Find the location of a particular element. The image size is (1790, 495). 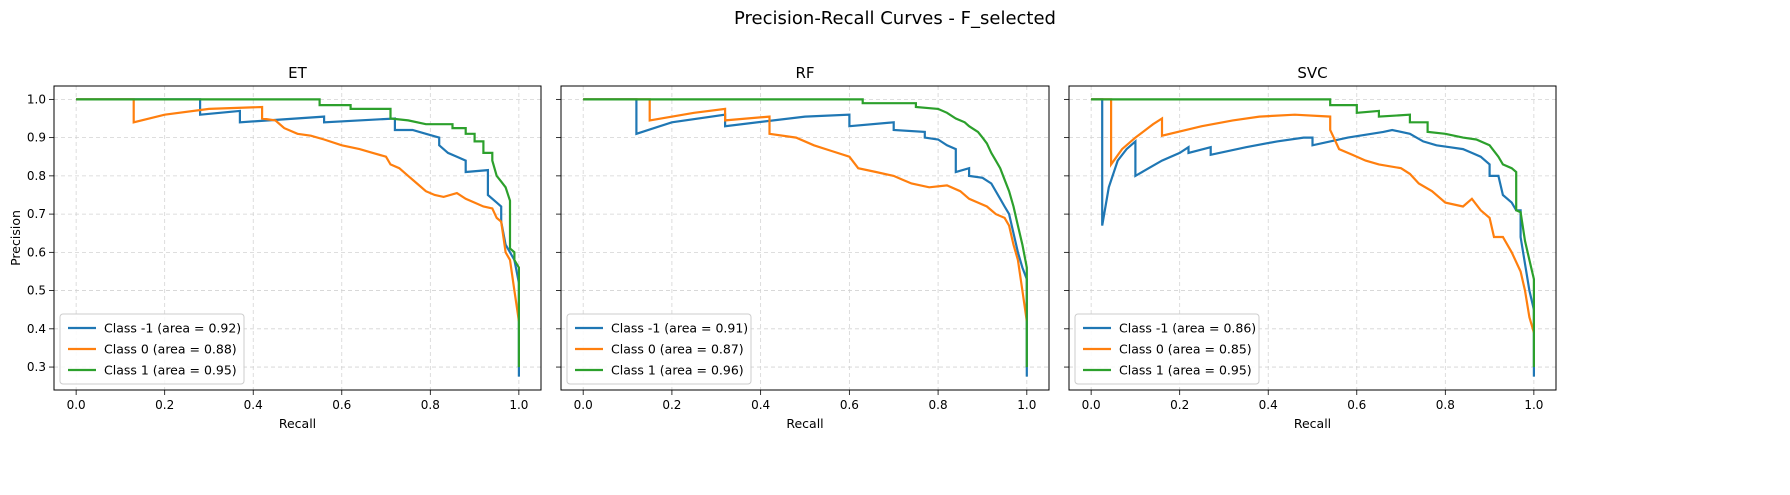

y-tick-label: 0.6 is located at coordinates (36, 252).